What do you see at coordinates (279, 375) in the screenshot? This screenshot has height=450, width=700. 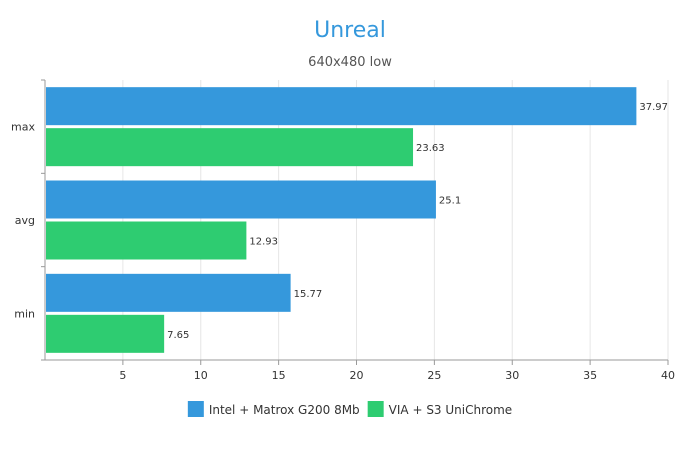 I see `x-tick-label-15: 15` at bounding box center [279, 375].